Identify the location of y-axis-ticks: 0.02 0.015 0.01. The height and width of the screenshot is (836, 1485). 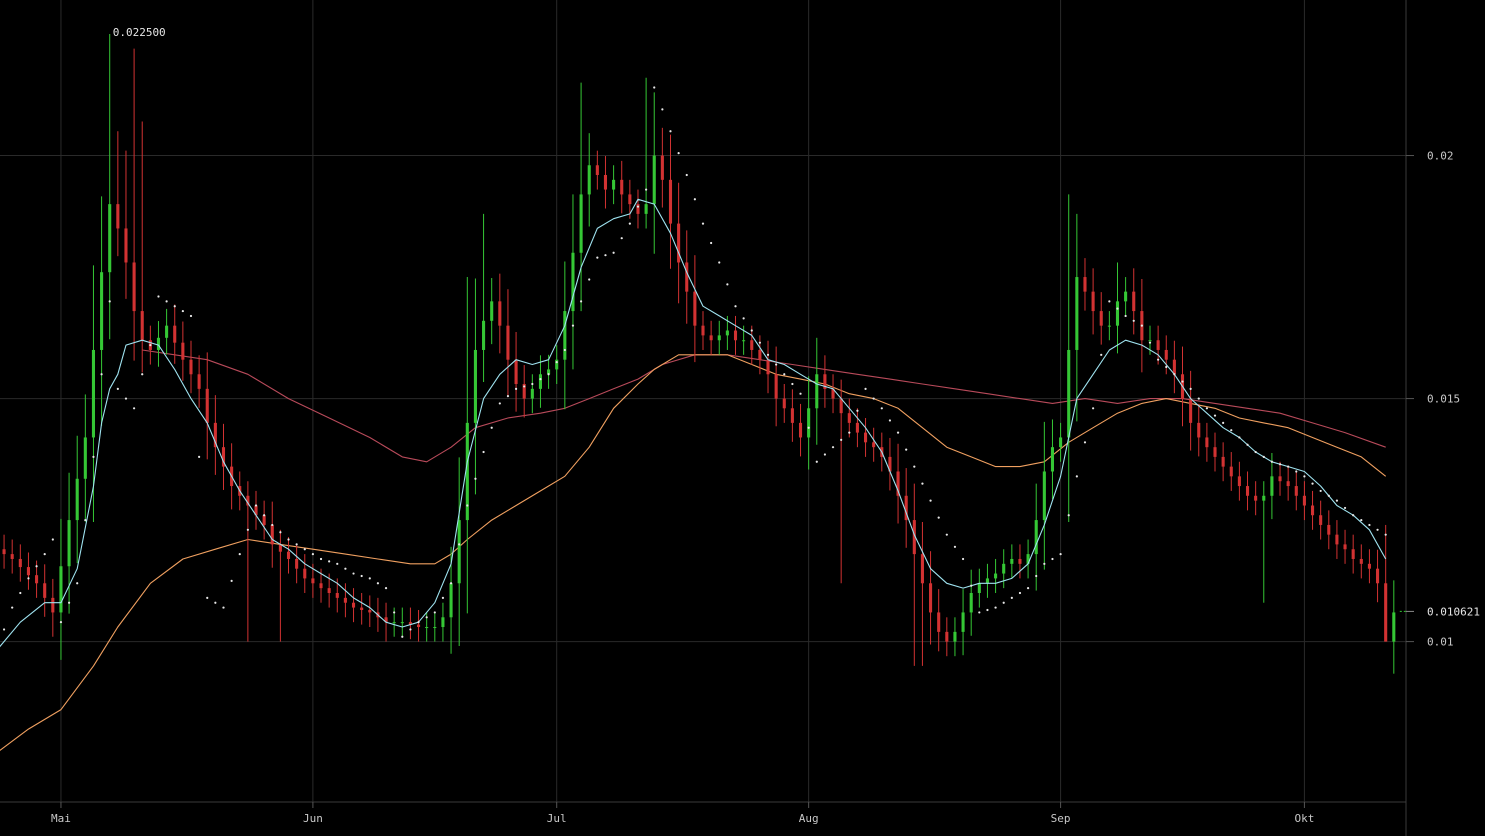
(1443, 399).